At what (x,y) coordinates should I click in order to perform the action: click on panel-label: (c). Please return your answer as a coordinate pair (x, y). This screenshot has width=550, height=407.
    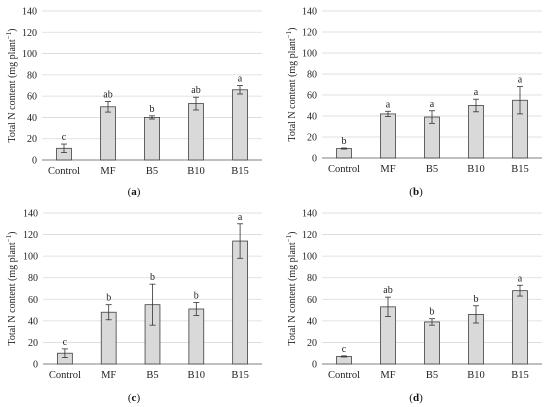
    Looking at the image, I should click on (134, 398).